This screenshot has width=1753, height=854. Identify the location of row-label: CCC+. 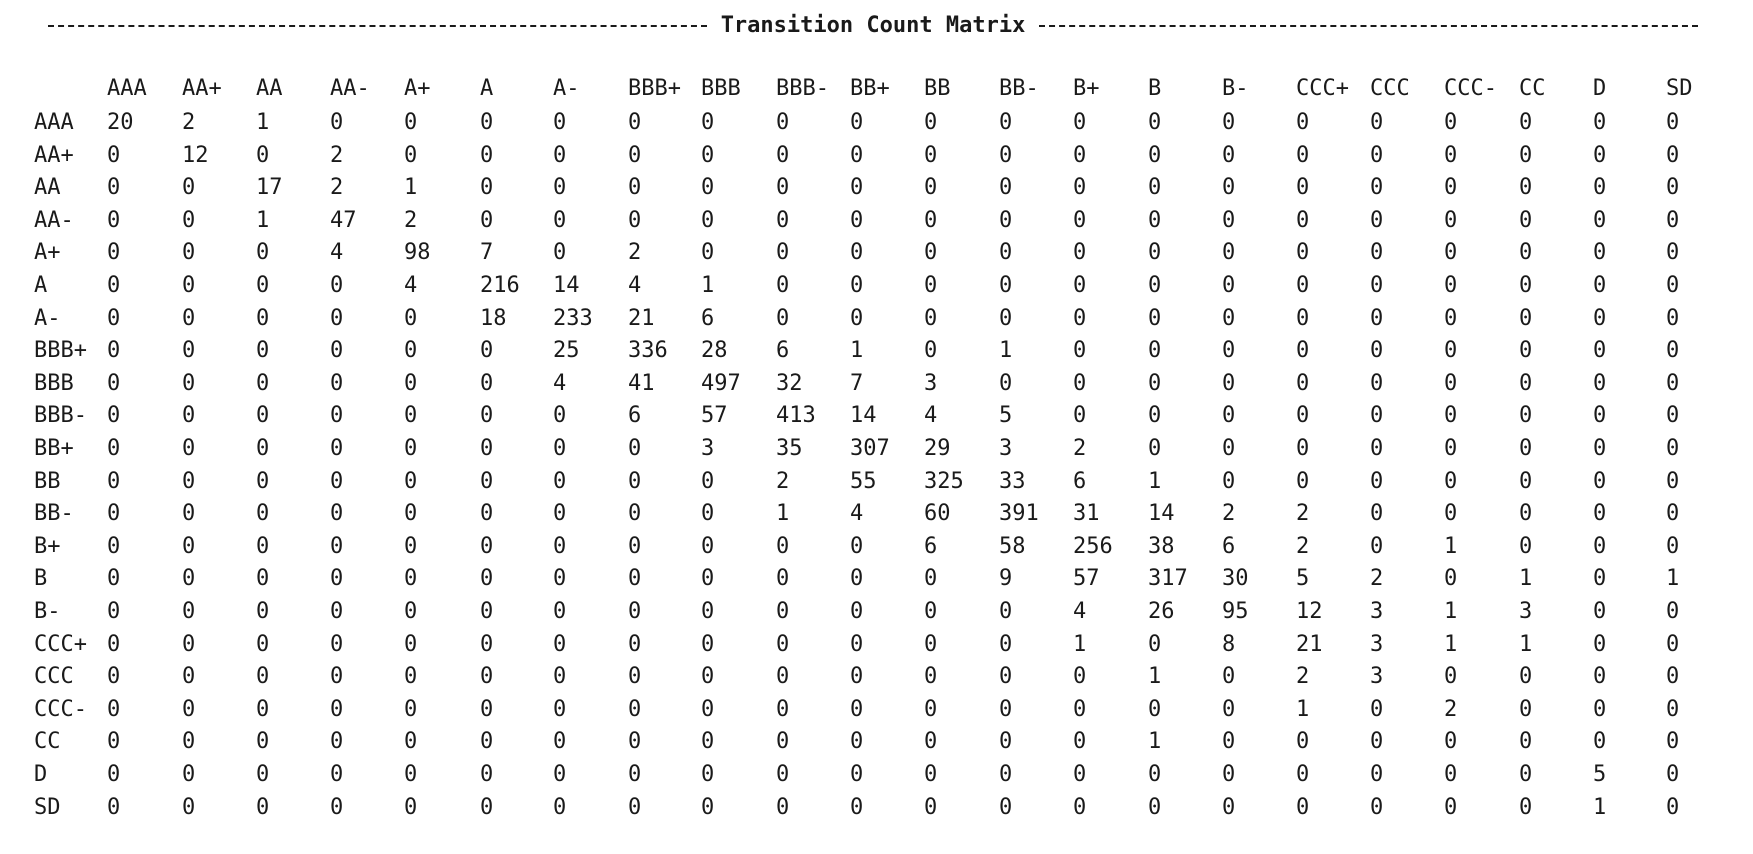
(60, 644).